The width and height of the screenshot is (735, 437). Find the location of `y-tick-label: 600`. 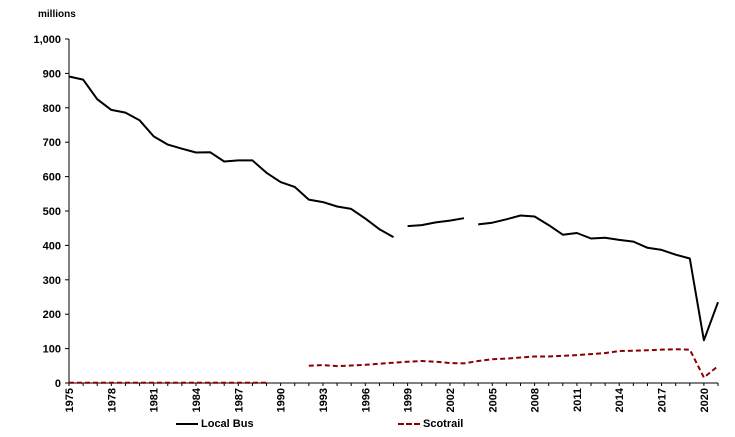

y-tick-label: 600 is located at coordinates (52, 178).